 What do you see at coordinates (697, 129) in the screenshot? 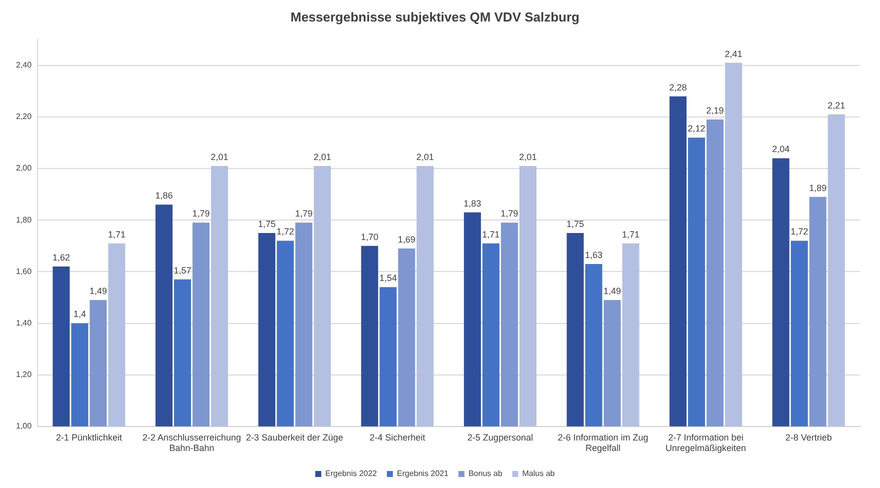
I see `data-label: 2,12` at bounding box center [697, 129].